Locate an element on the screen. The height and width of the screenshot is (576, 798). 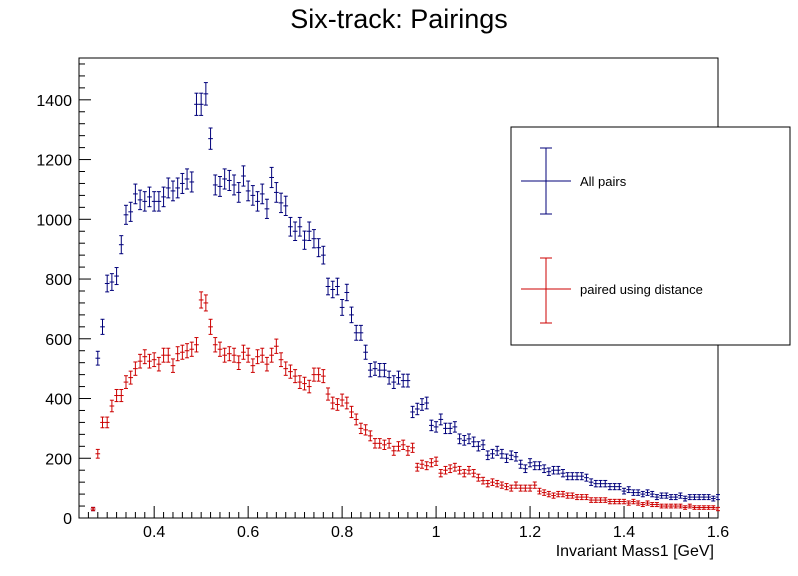
legend: All pairs paired using distance is located at coordinates (650, 236).